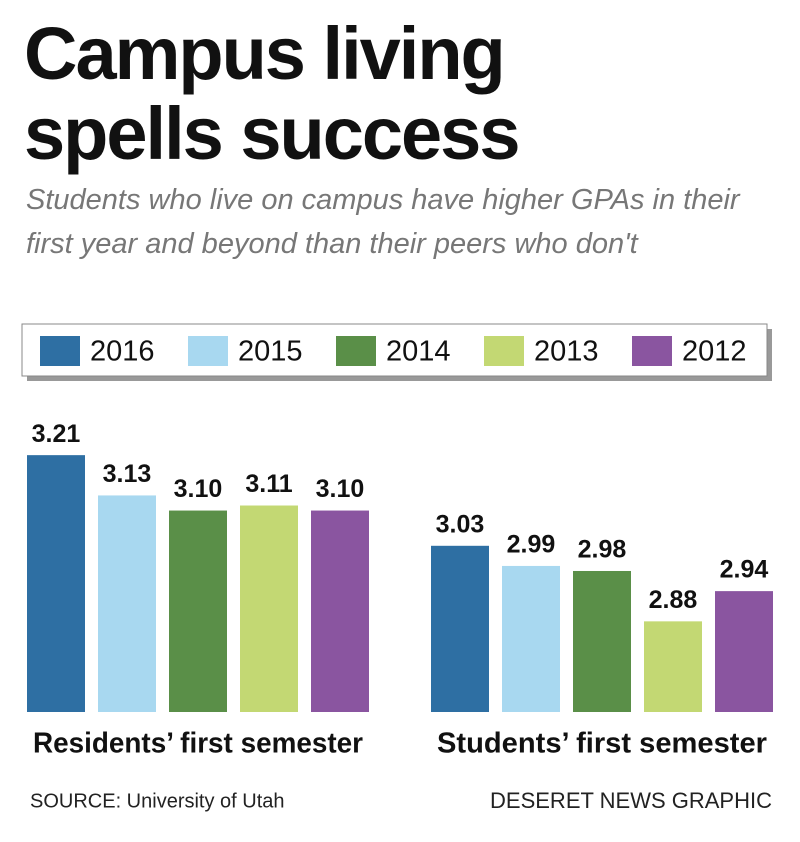  I want to click on category-label: Residents’ first semester, so click(198, 744).